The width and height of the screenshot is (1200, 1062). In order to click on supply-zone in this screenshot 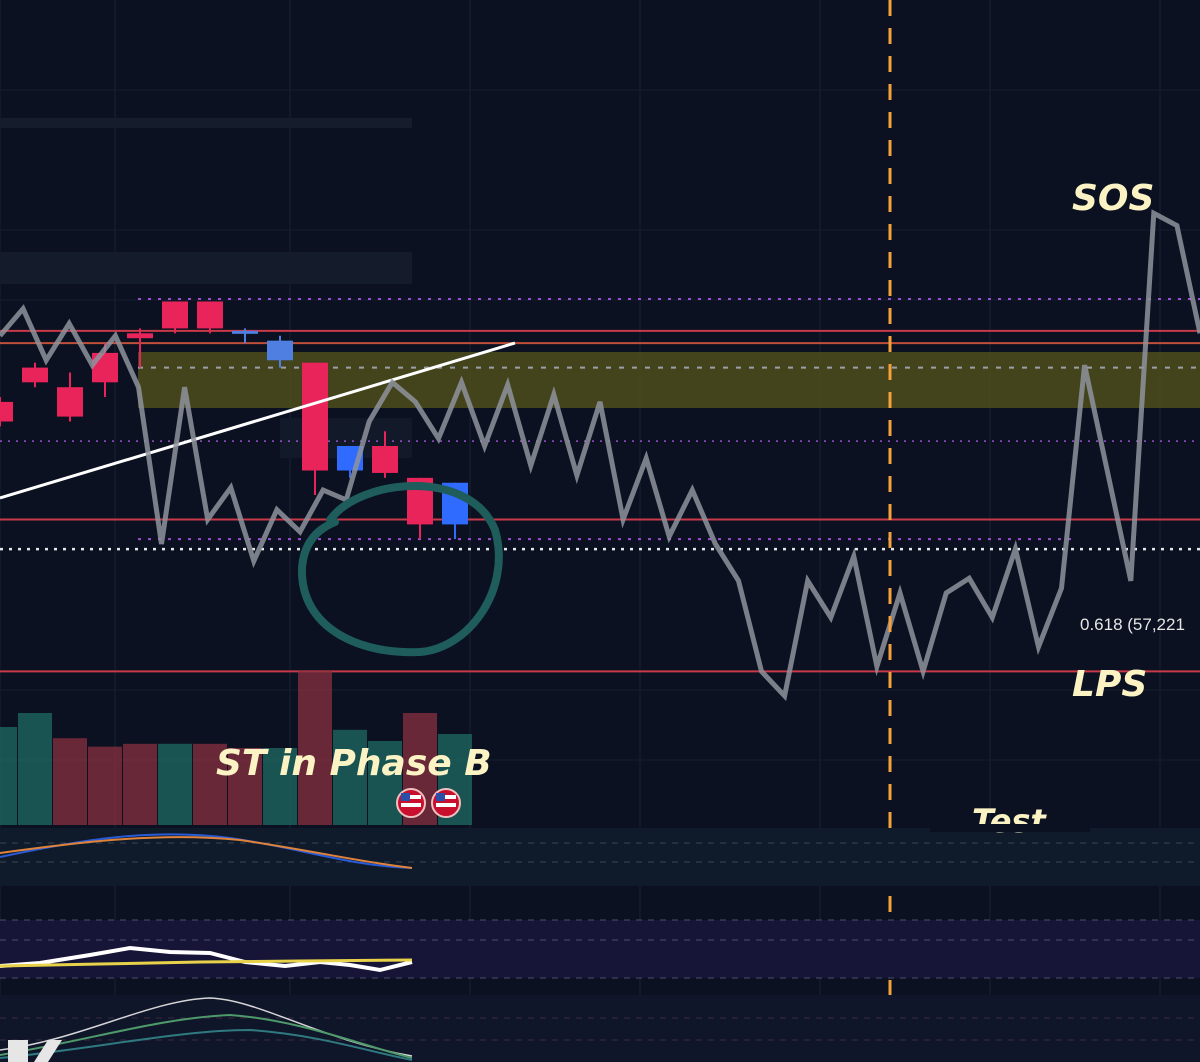, I will do `click(669, 380)`.